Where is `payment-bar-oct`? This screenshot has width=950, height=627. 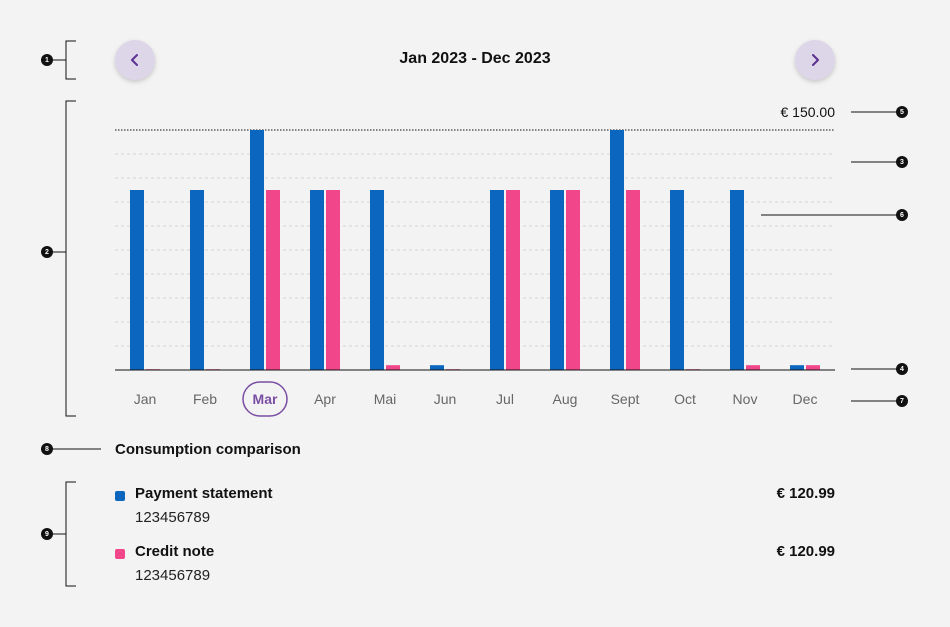
payment-bar-oct is located at coordinates (677, 280).